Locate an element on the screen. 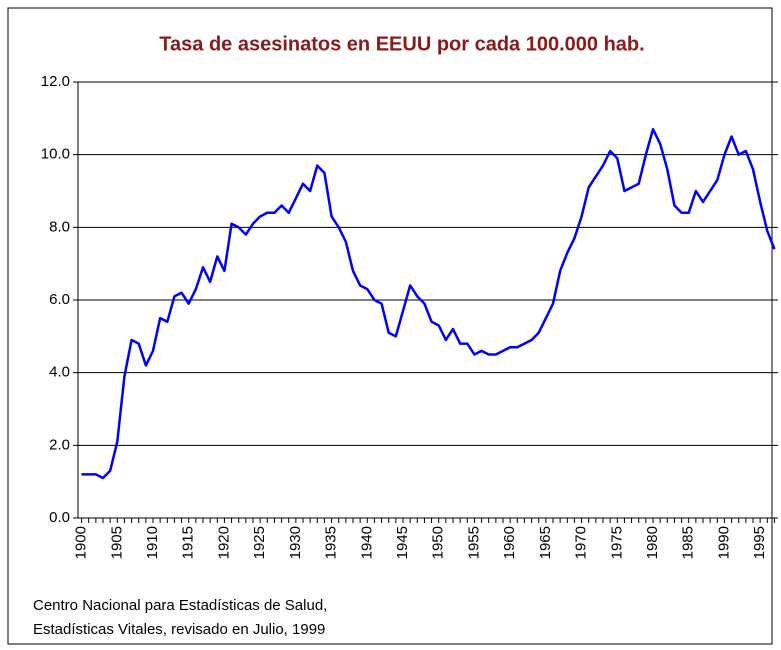 The height and width of the screenshot is (650, 781). x-tick-label: 1900 is located at coordinates (81, 542).